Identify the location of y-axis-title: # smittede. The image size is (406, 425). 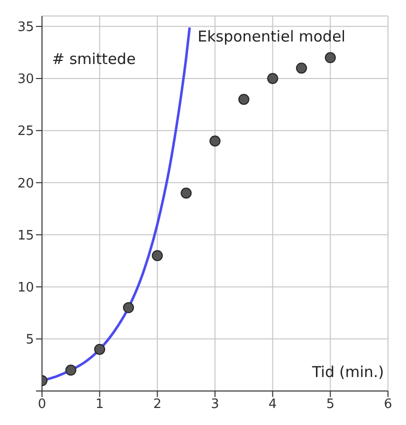
(94, 59).